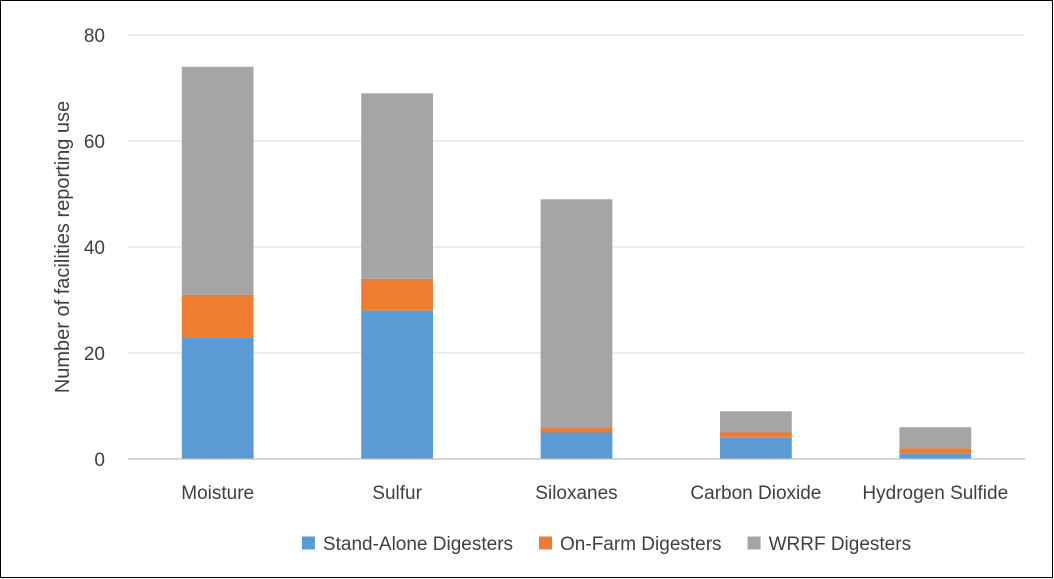 The width and height of the screenshot is (1054, 579). What do you see at coordinates (840, 544) in the screenshot?
I see `legend-label: WRRF Digesters` at bounding box center [840, 544].